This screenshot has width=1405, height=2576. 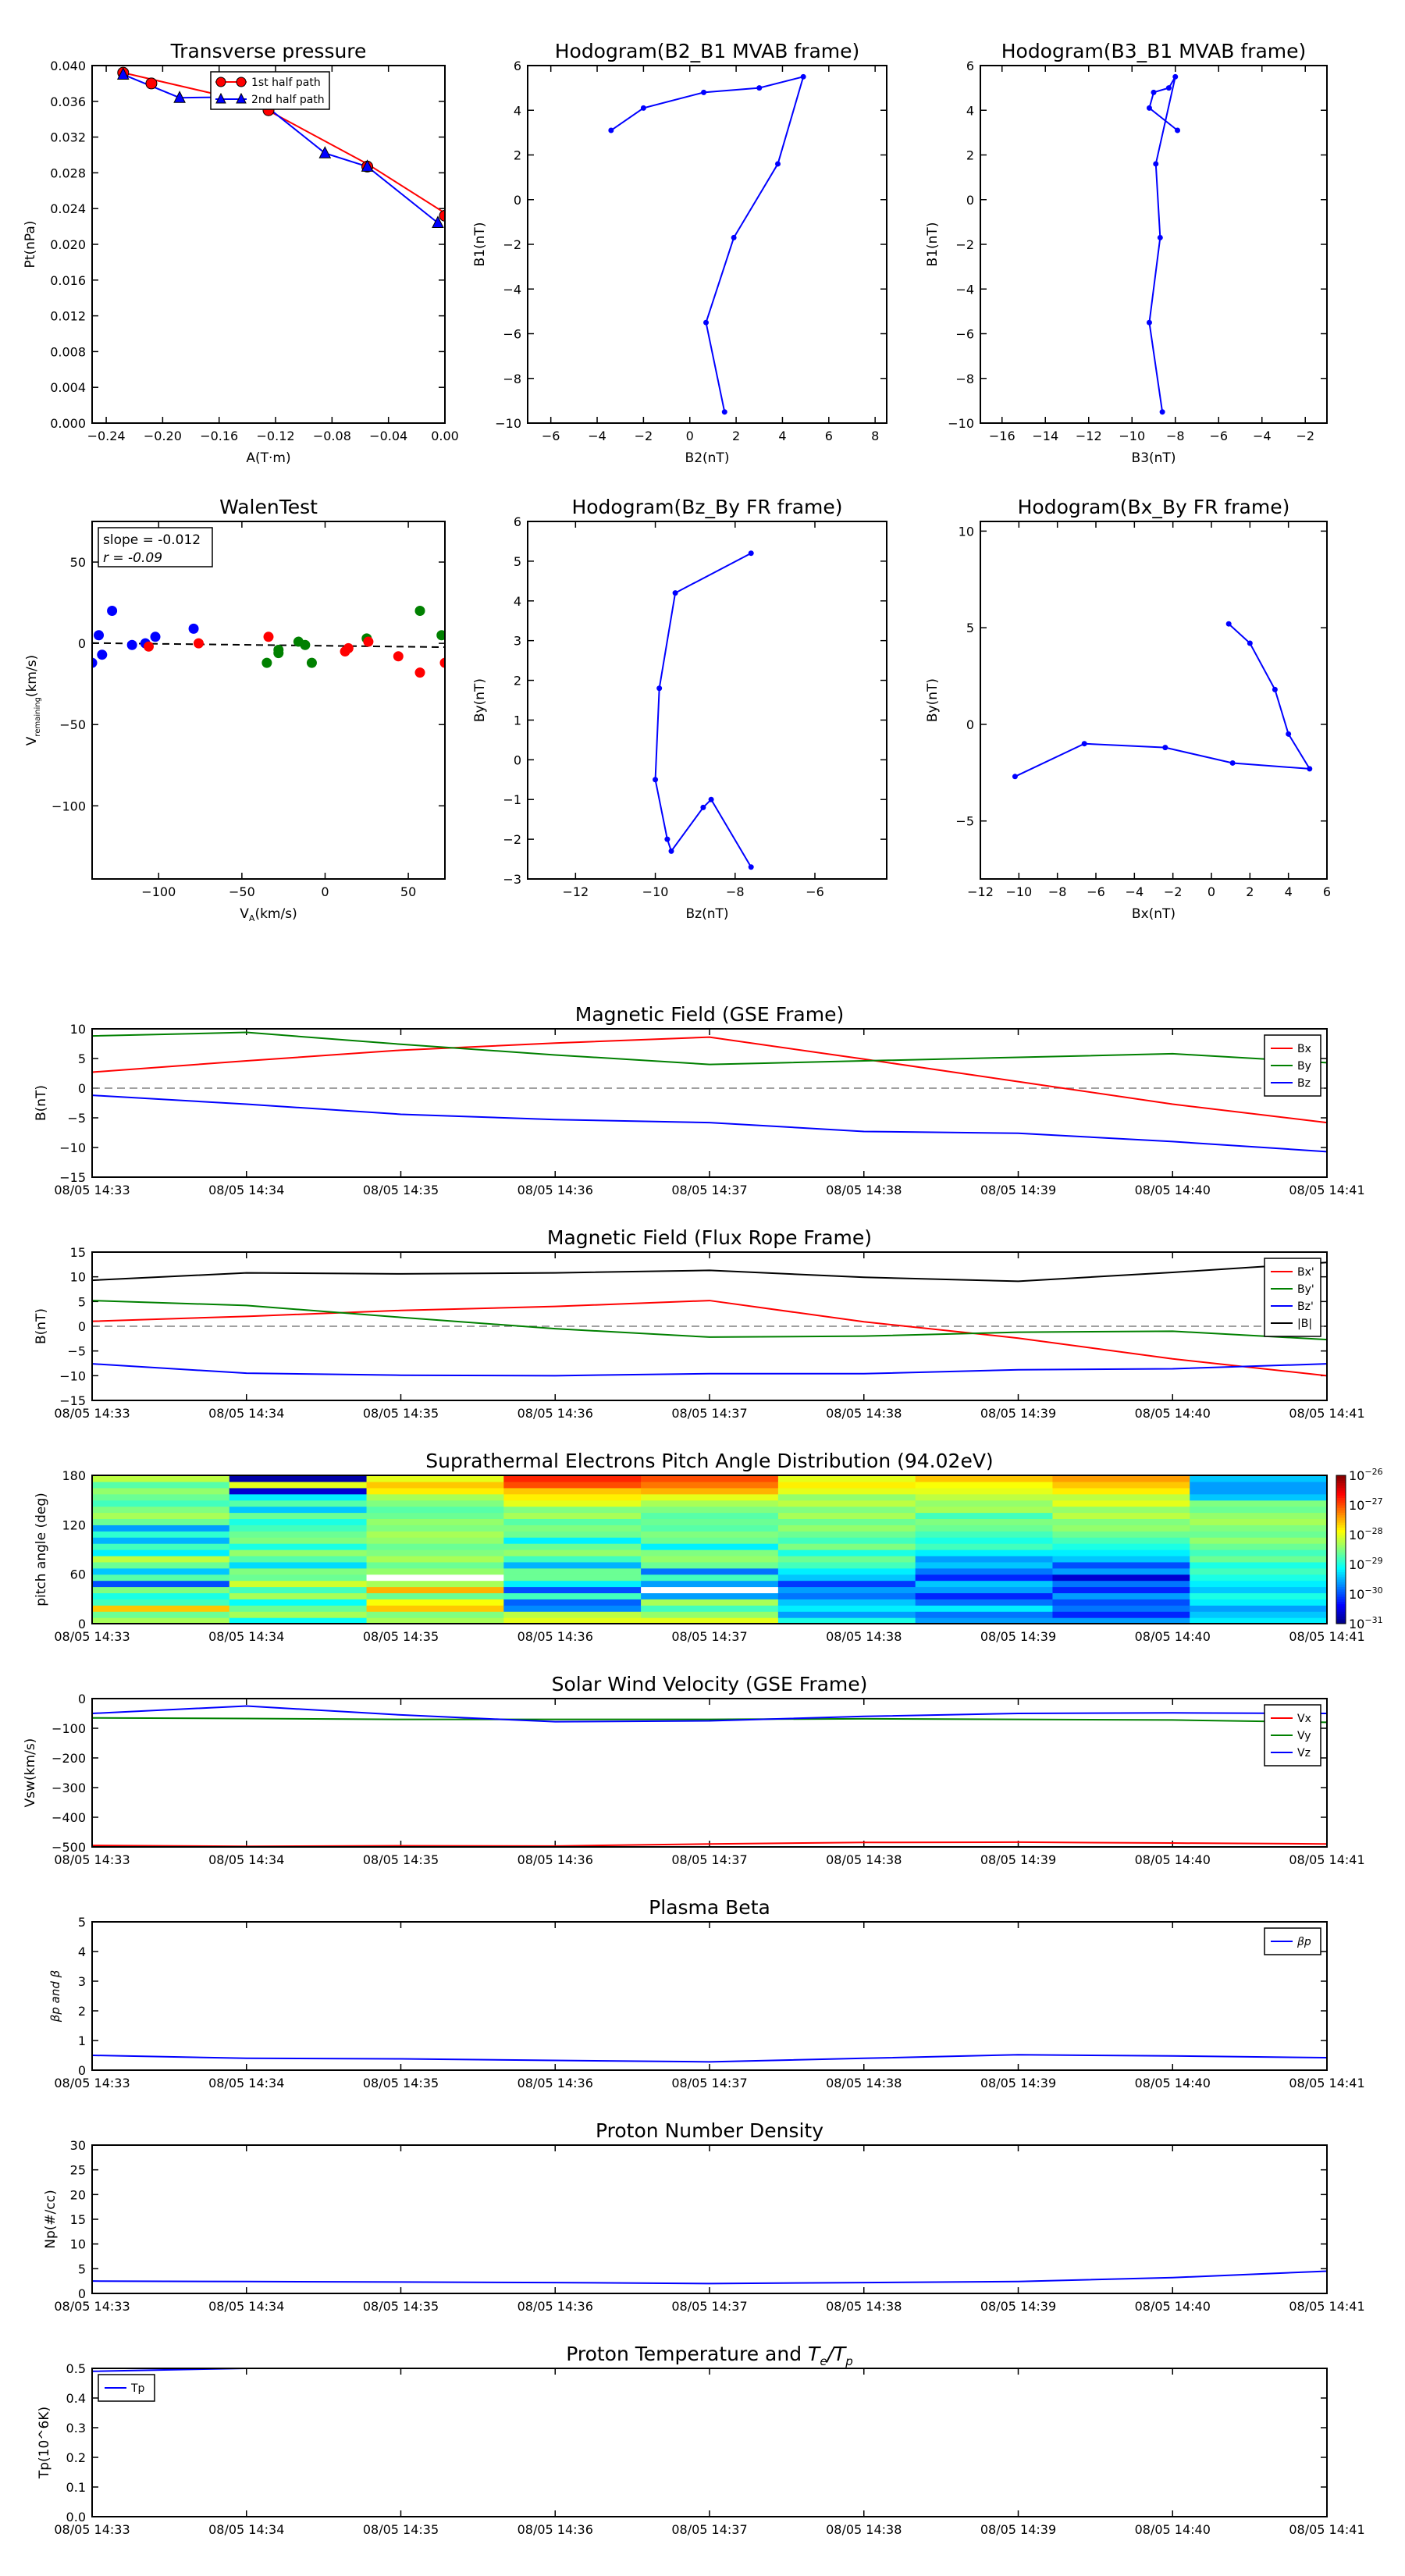 What do you see at coordinates (709, 1190) in the screenshot?
I see `x-tick-label: 08/05 14:37` at bounding box center [709, 1190].